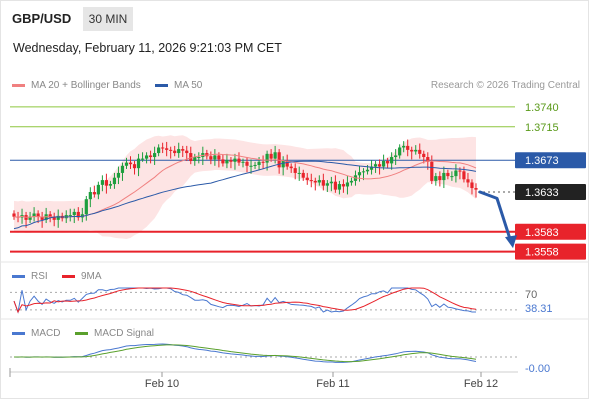  I want to click on ma9-swatch-icon, so click(68, 276).